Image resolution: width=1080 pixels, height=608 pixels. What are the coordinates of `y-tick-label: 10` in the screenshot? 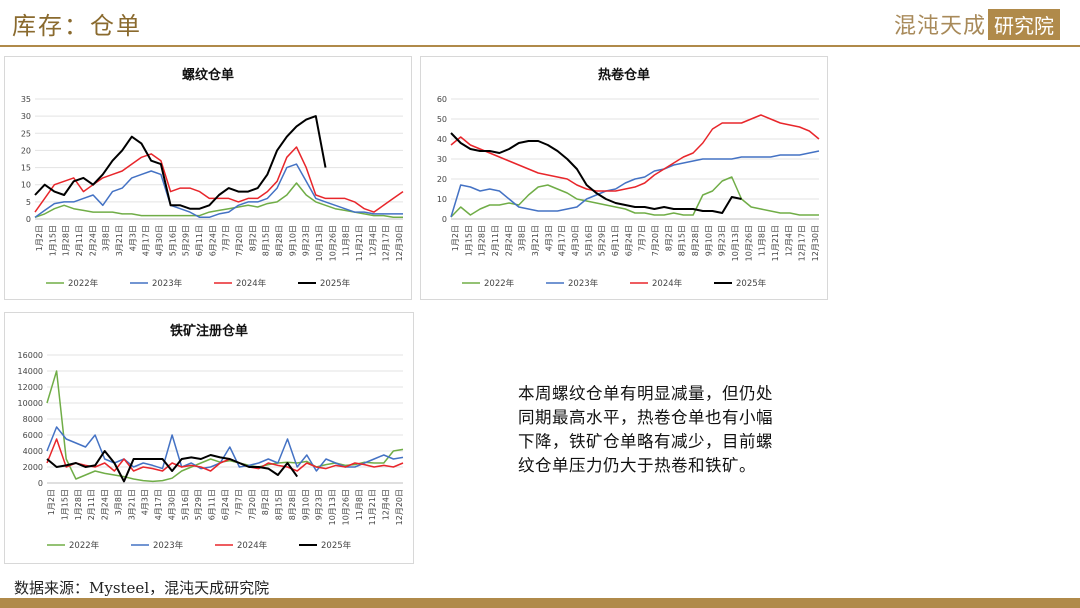 It's located at (26, 185).